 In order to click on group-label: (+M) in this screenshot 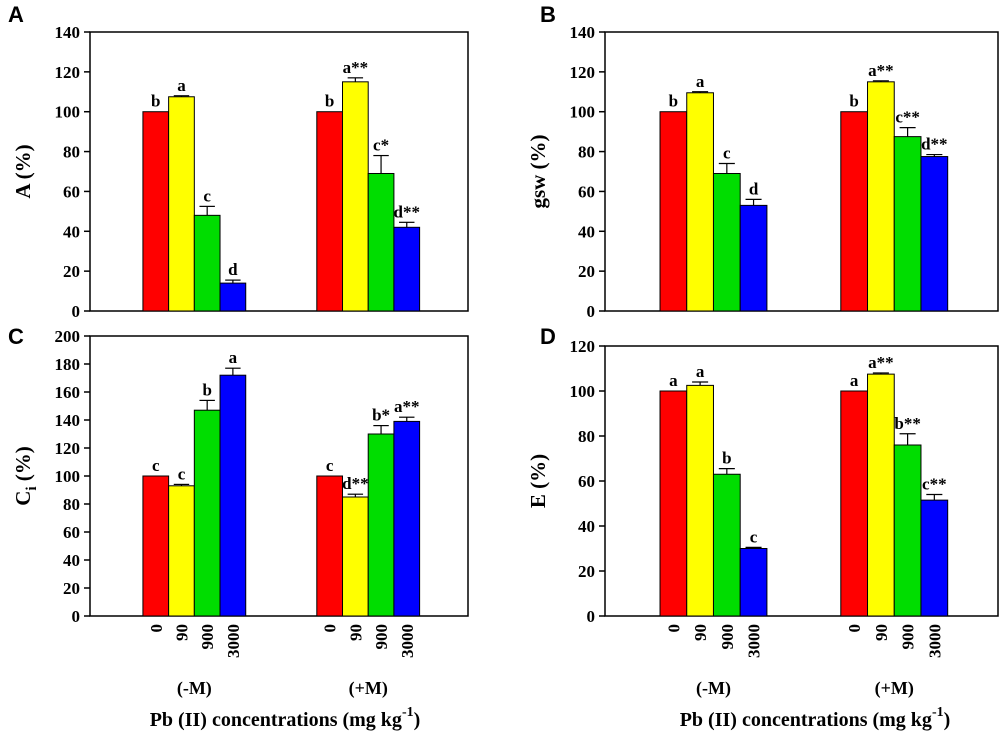, I will do `click(368, 688)`.